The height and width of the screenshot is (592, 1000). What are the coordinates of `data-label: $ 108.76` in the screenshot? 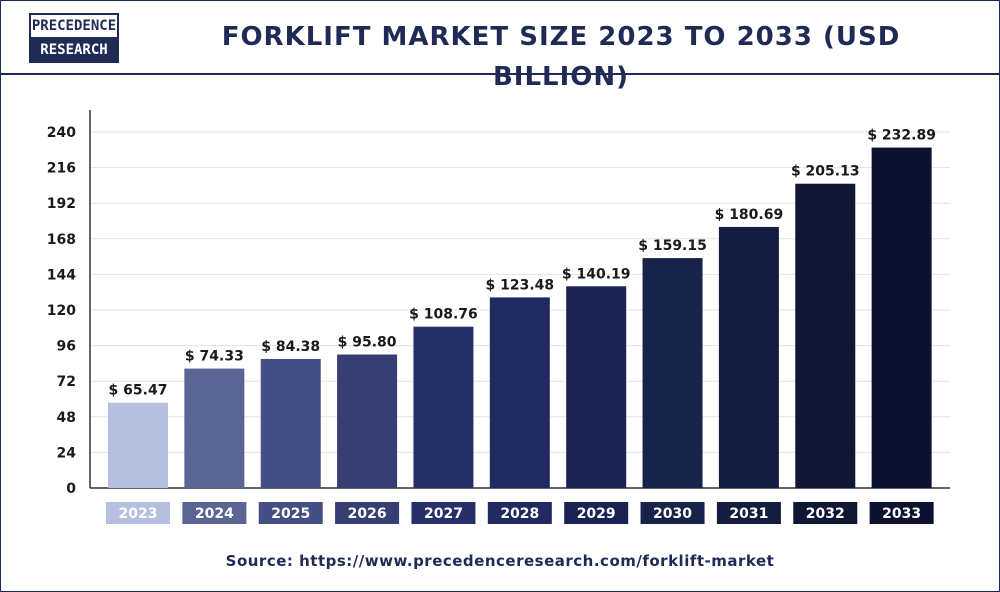 It's located at (443, 315).